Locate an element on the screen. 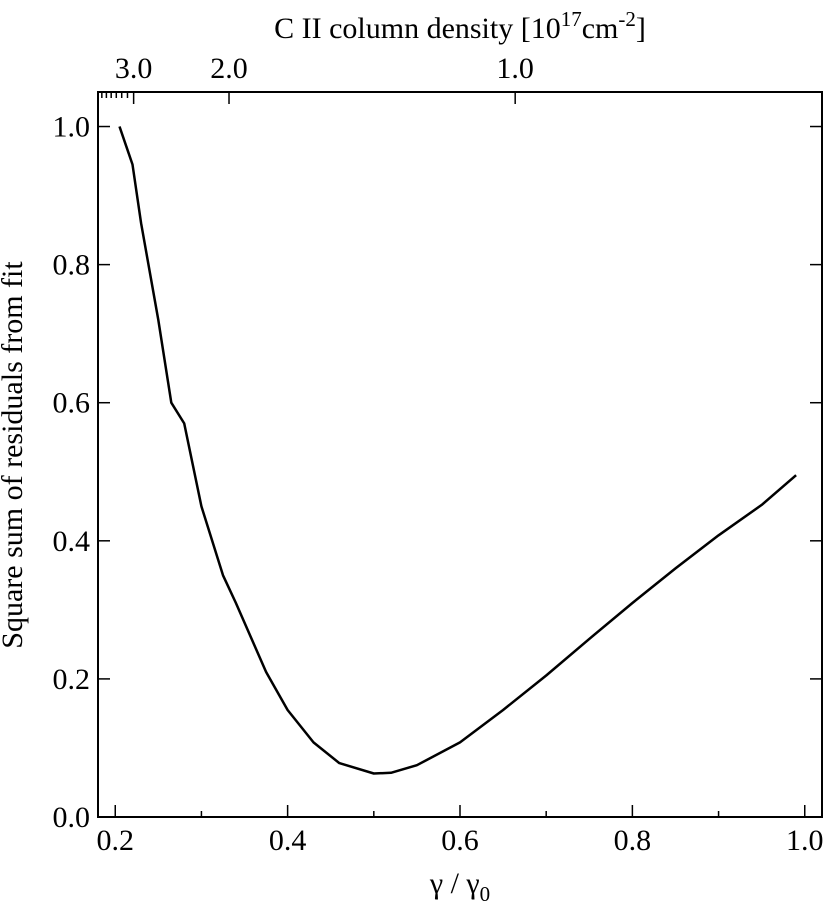 This screenshot has height=905, width=830. x-tick-label: 0.2 is located at coordinates (115, 840).